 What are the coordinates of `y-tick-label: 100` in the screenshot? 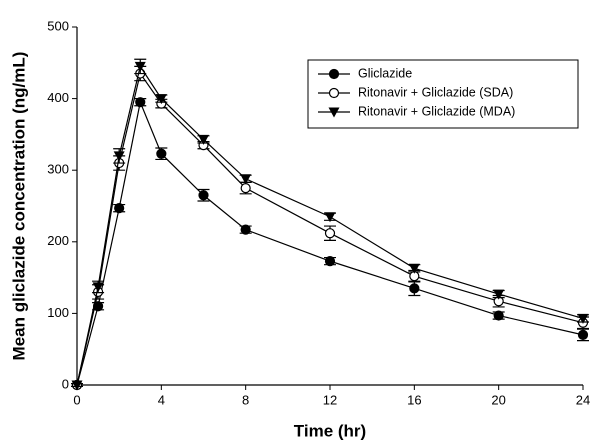 It's located at (58, 312).